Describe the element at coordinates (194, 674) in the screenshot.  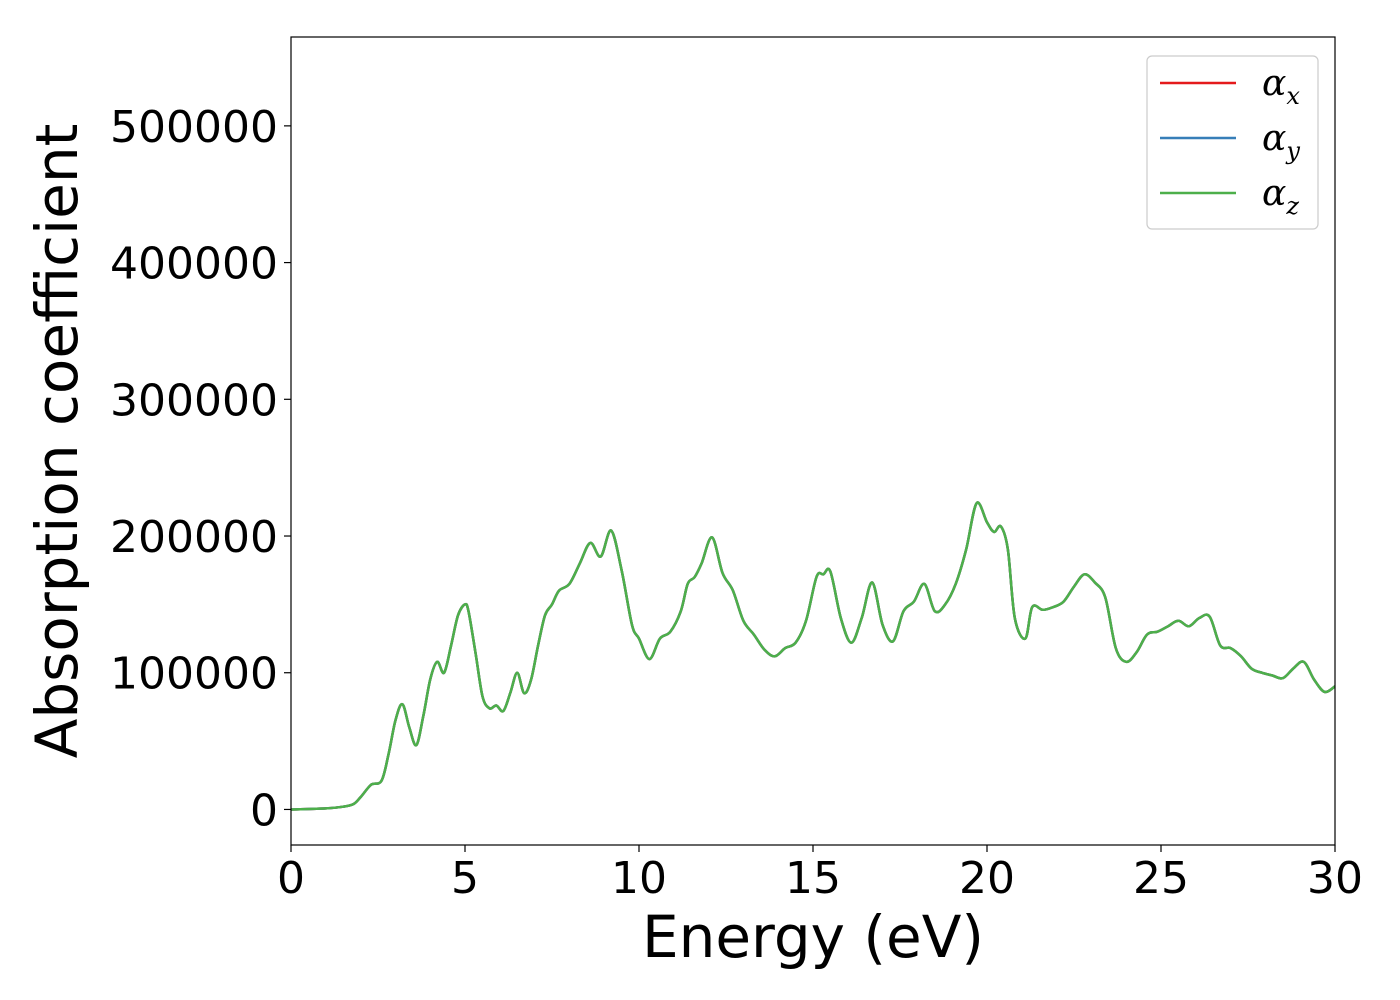
I see `y-tick-label: 100000` at that location.